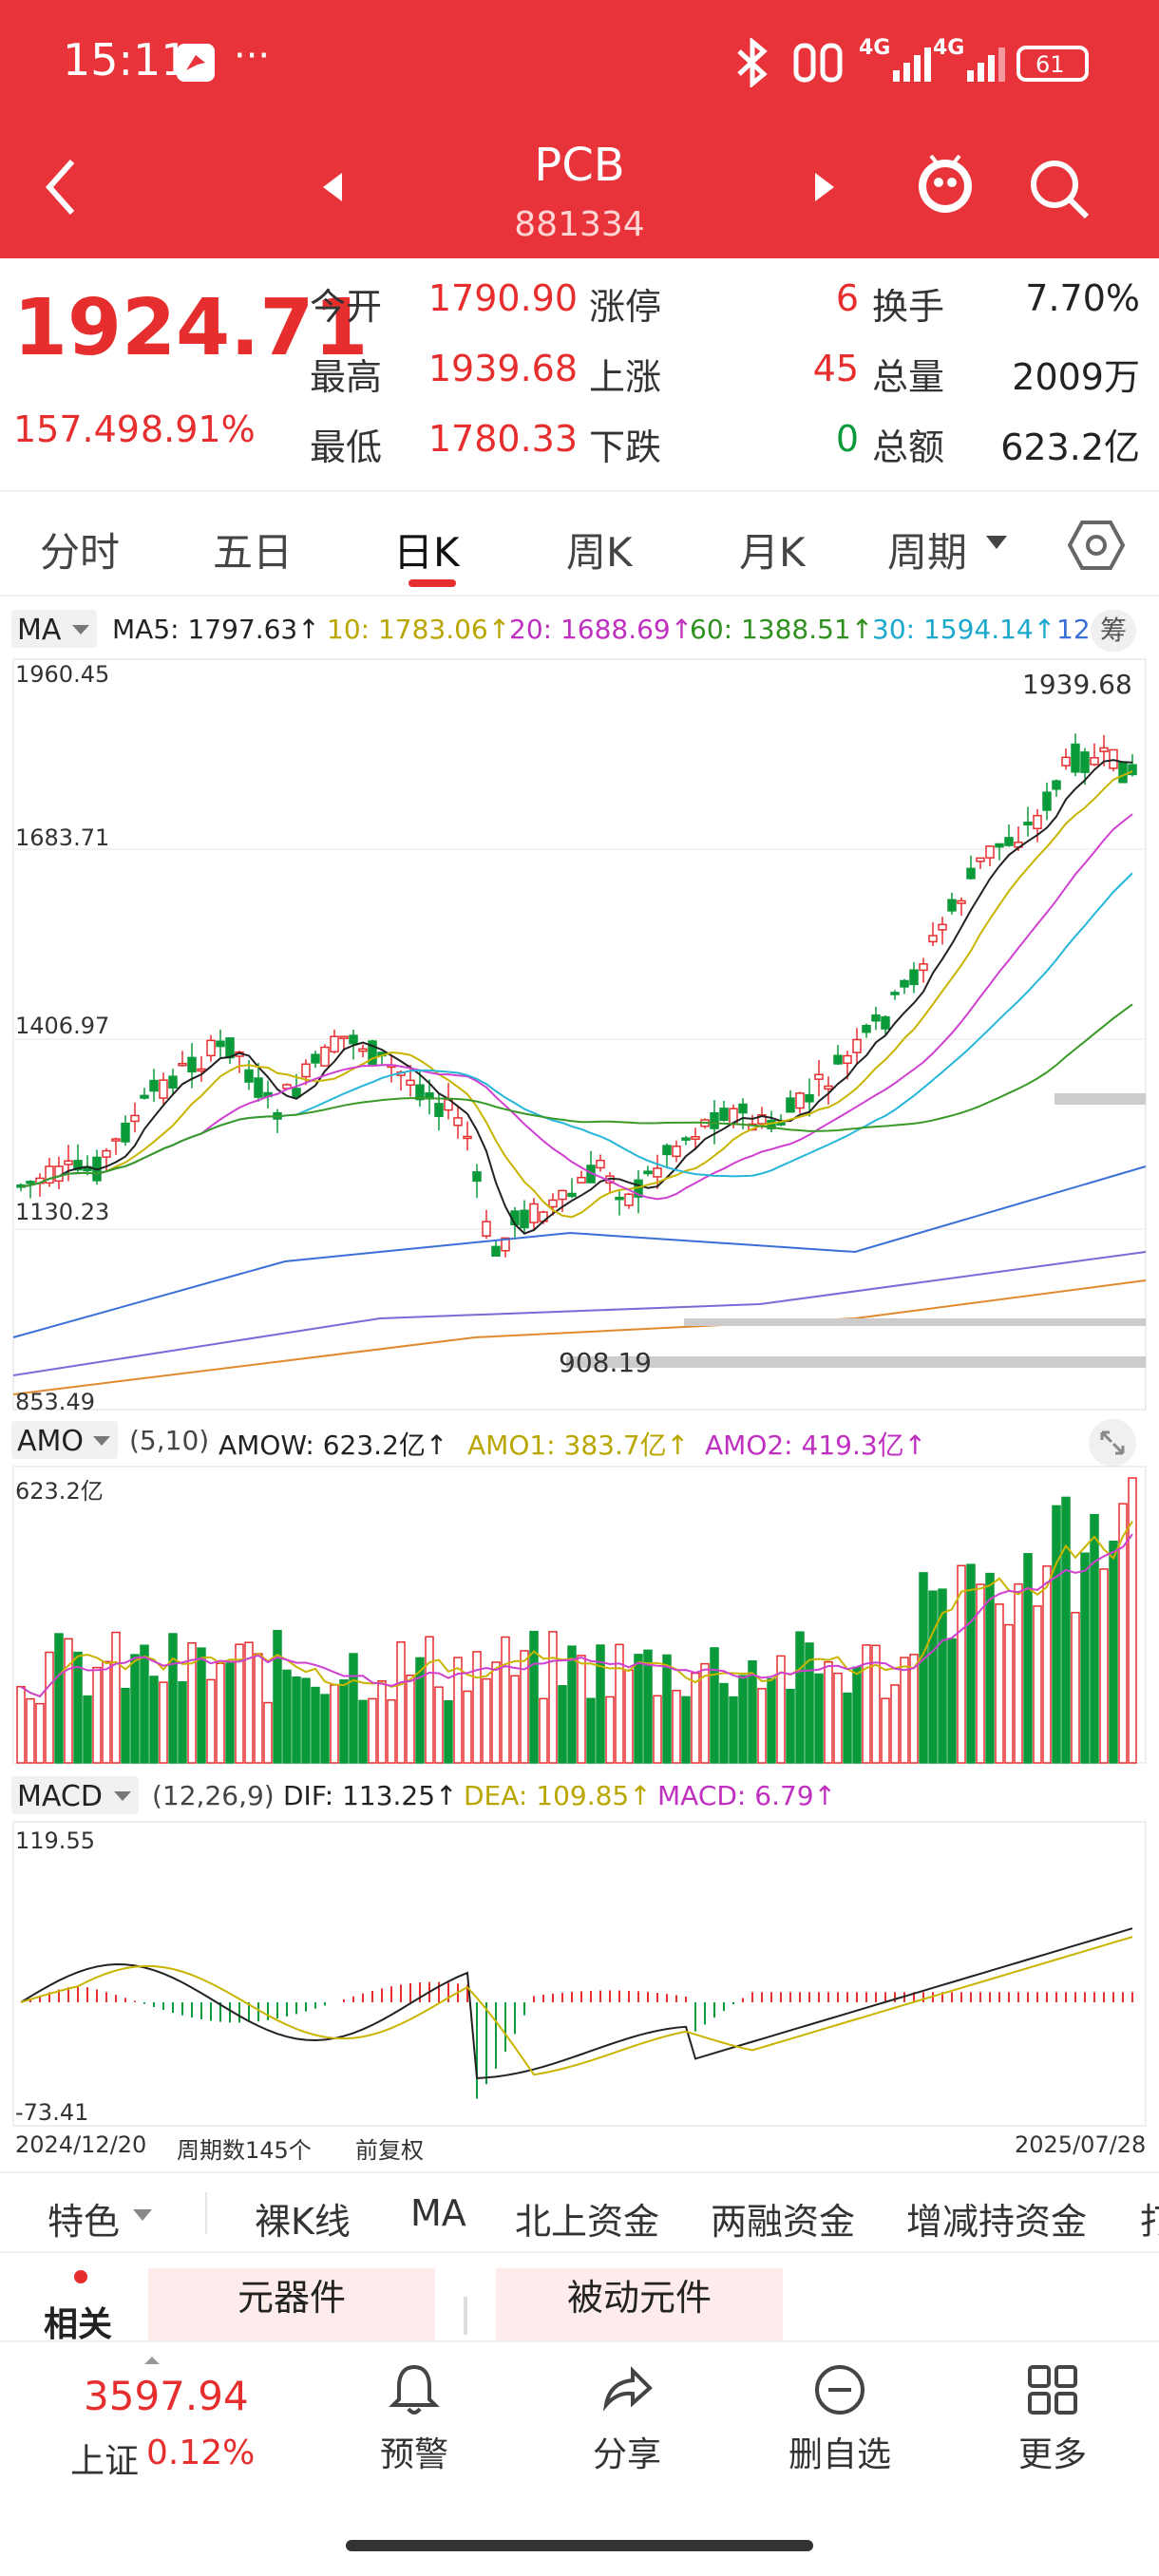  I want to click on share-button: 分享, so click(627, 2418).